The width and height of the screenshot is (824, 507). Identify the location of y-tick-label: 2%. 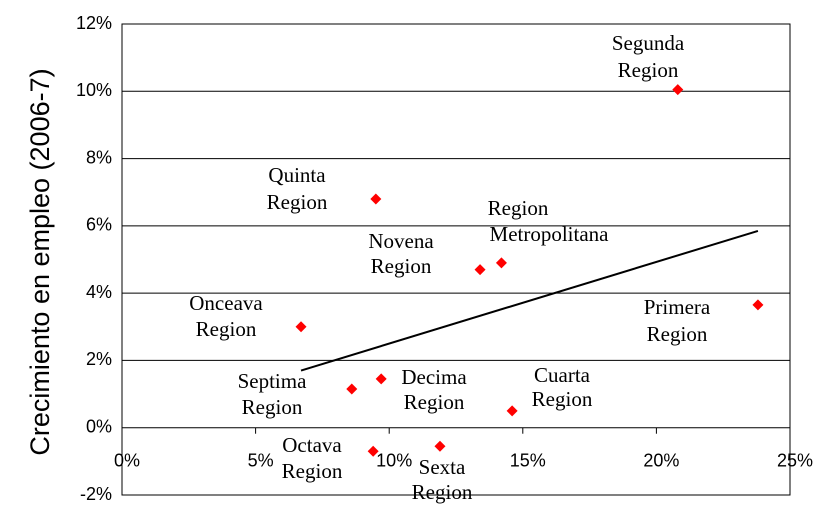
(99, 359).